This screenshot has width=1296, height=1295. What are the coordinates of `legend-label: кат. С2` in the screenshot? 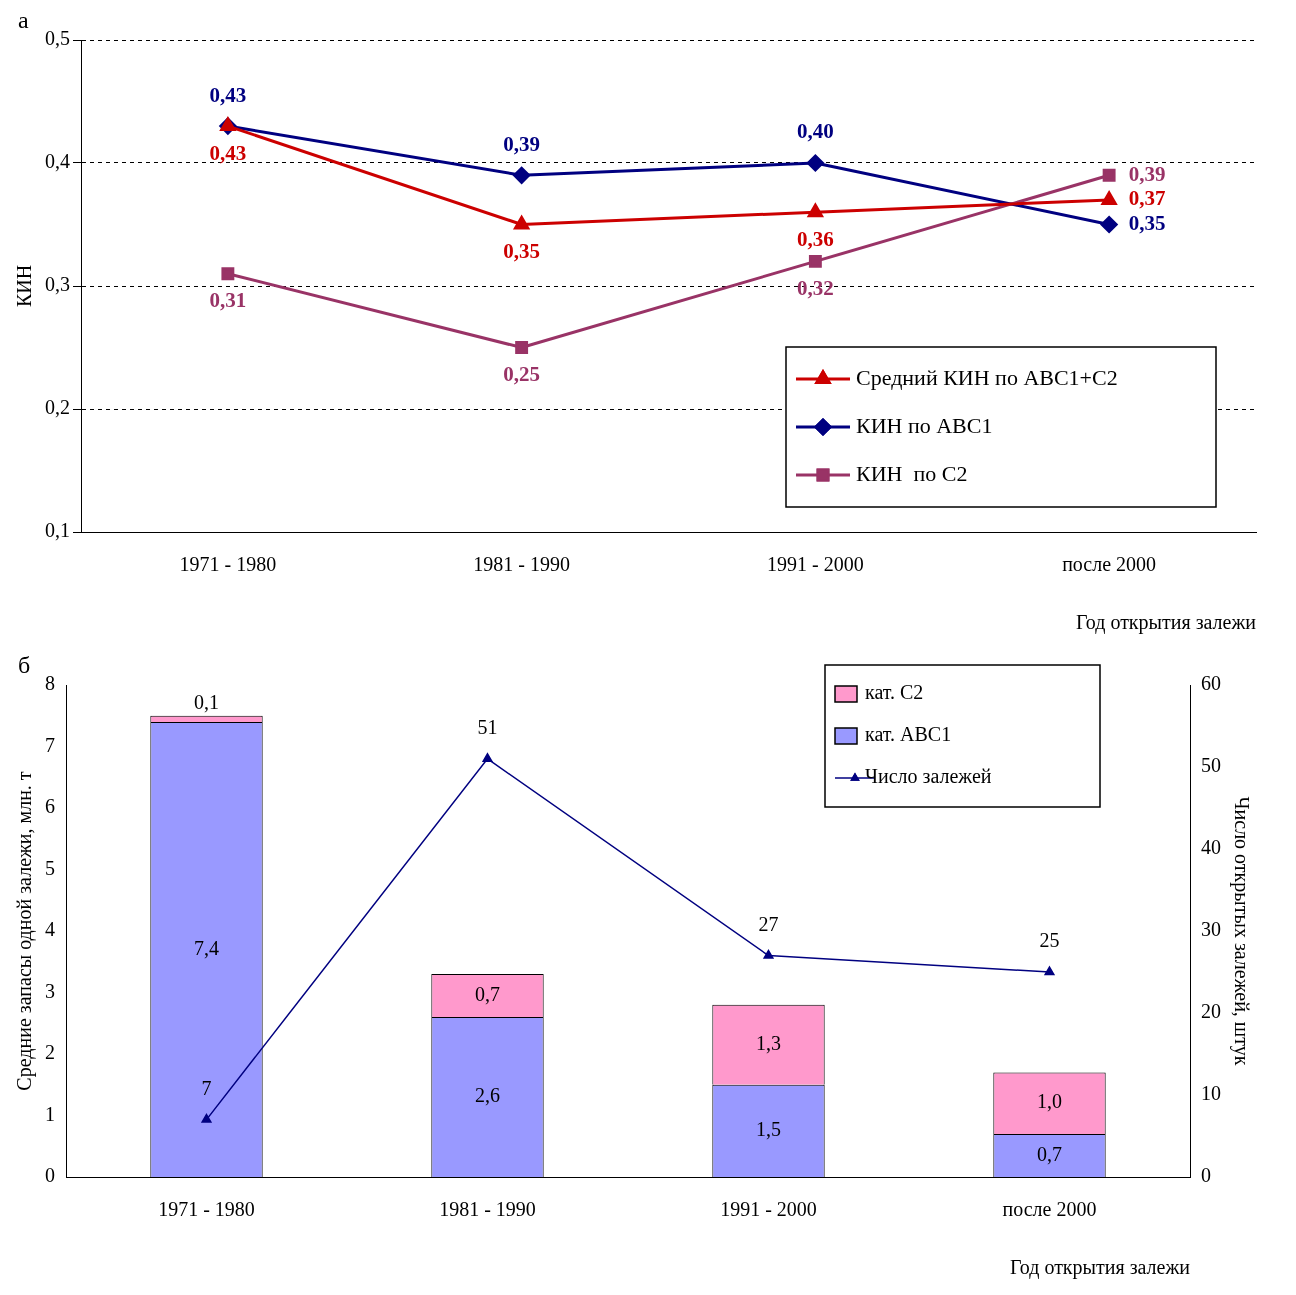 It's located at (894, 692).